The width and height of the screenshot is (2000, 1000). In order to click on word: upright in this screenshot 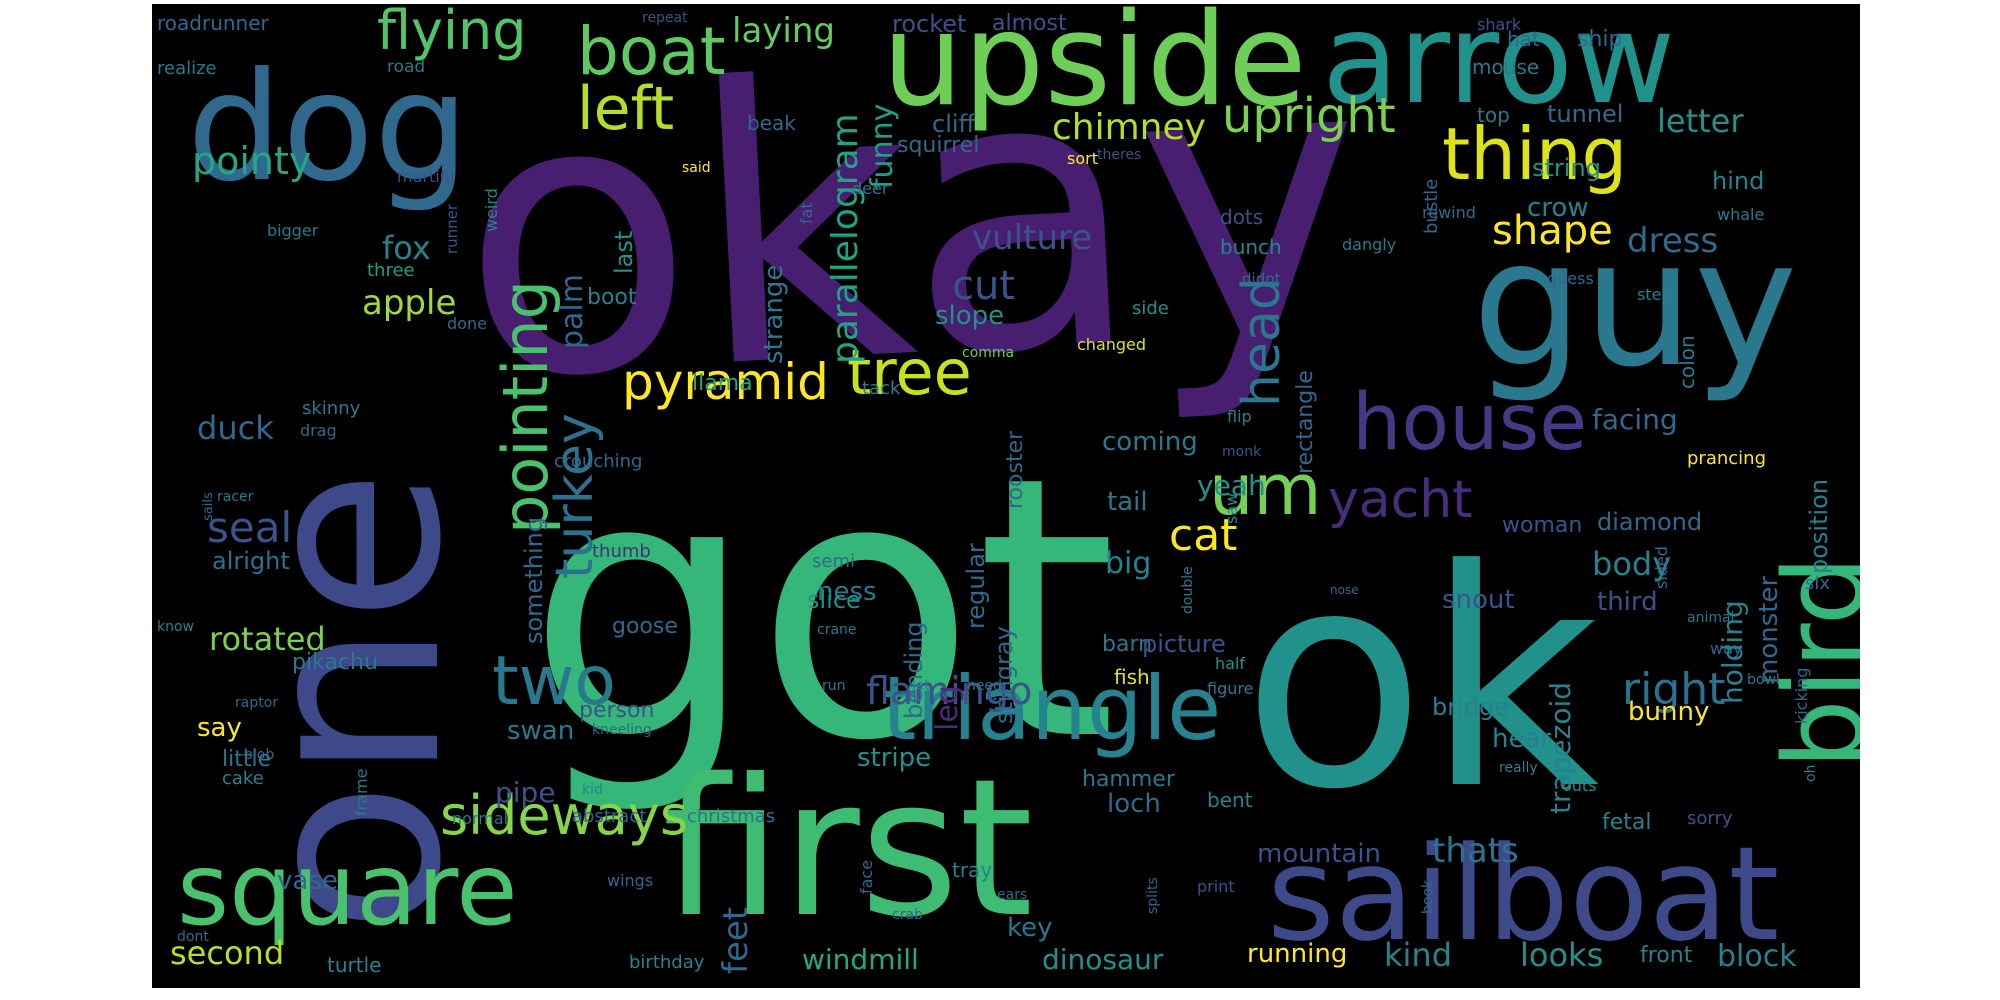, I will do `click(1309, 116)`.